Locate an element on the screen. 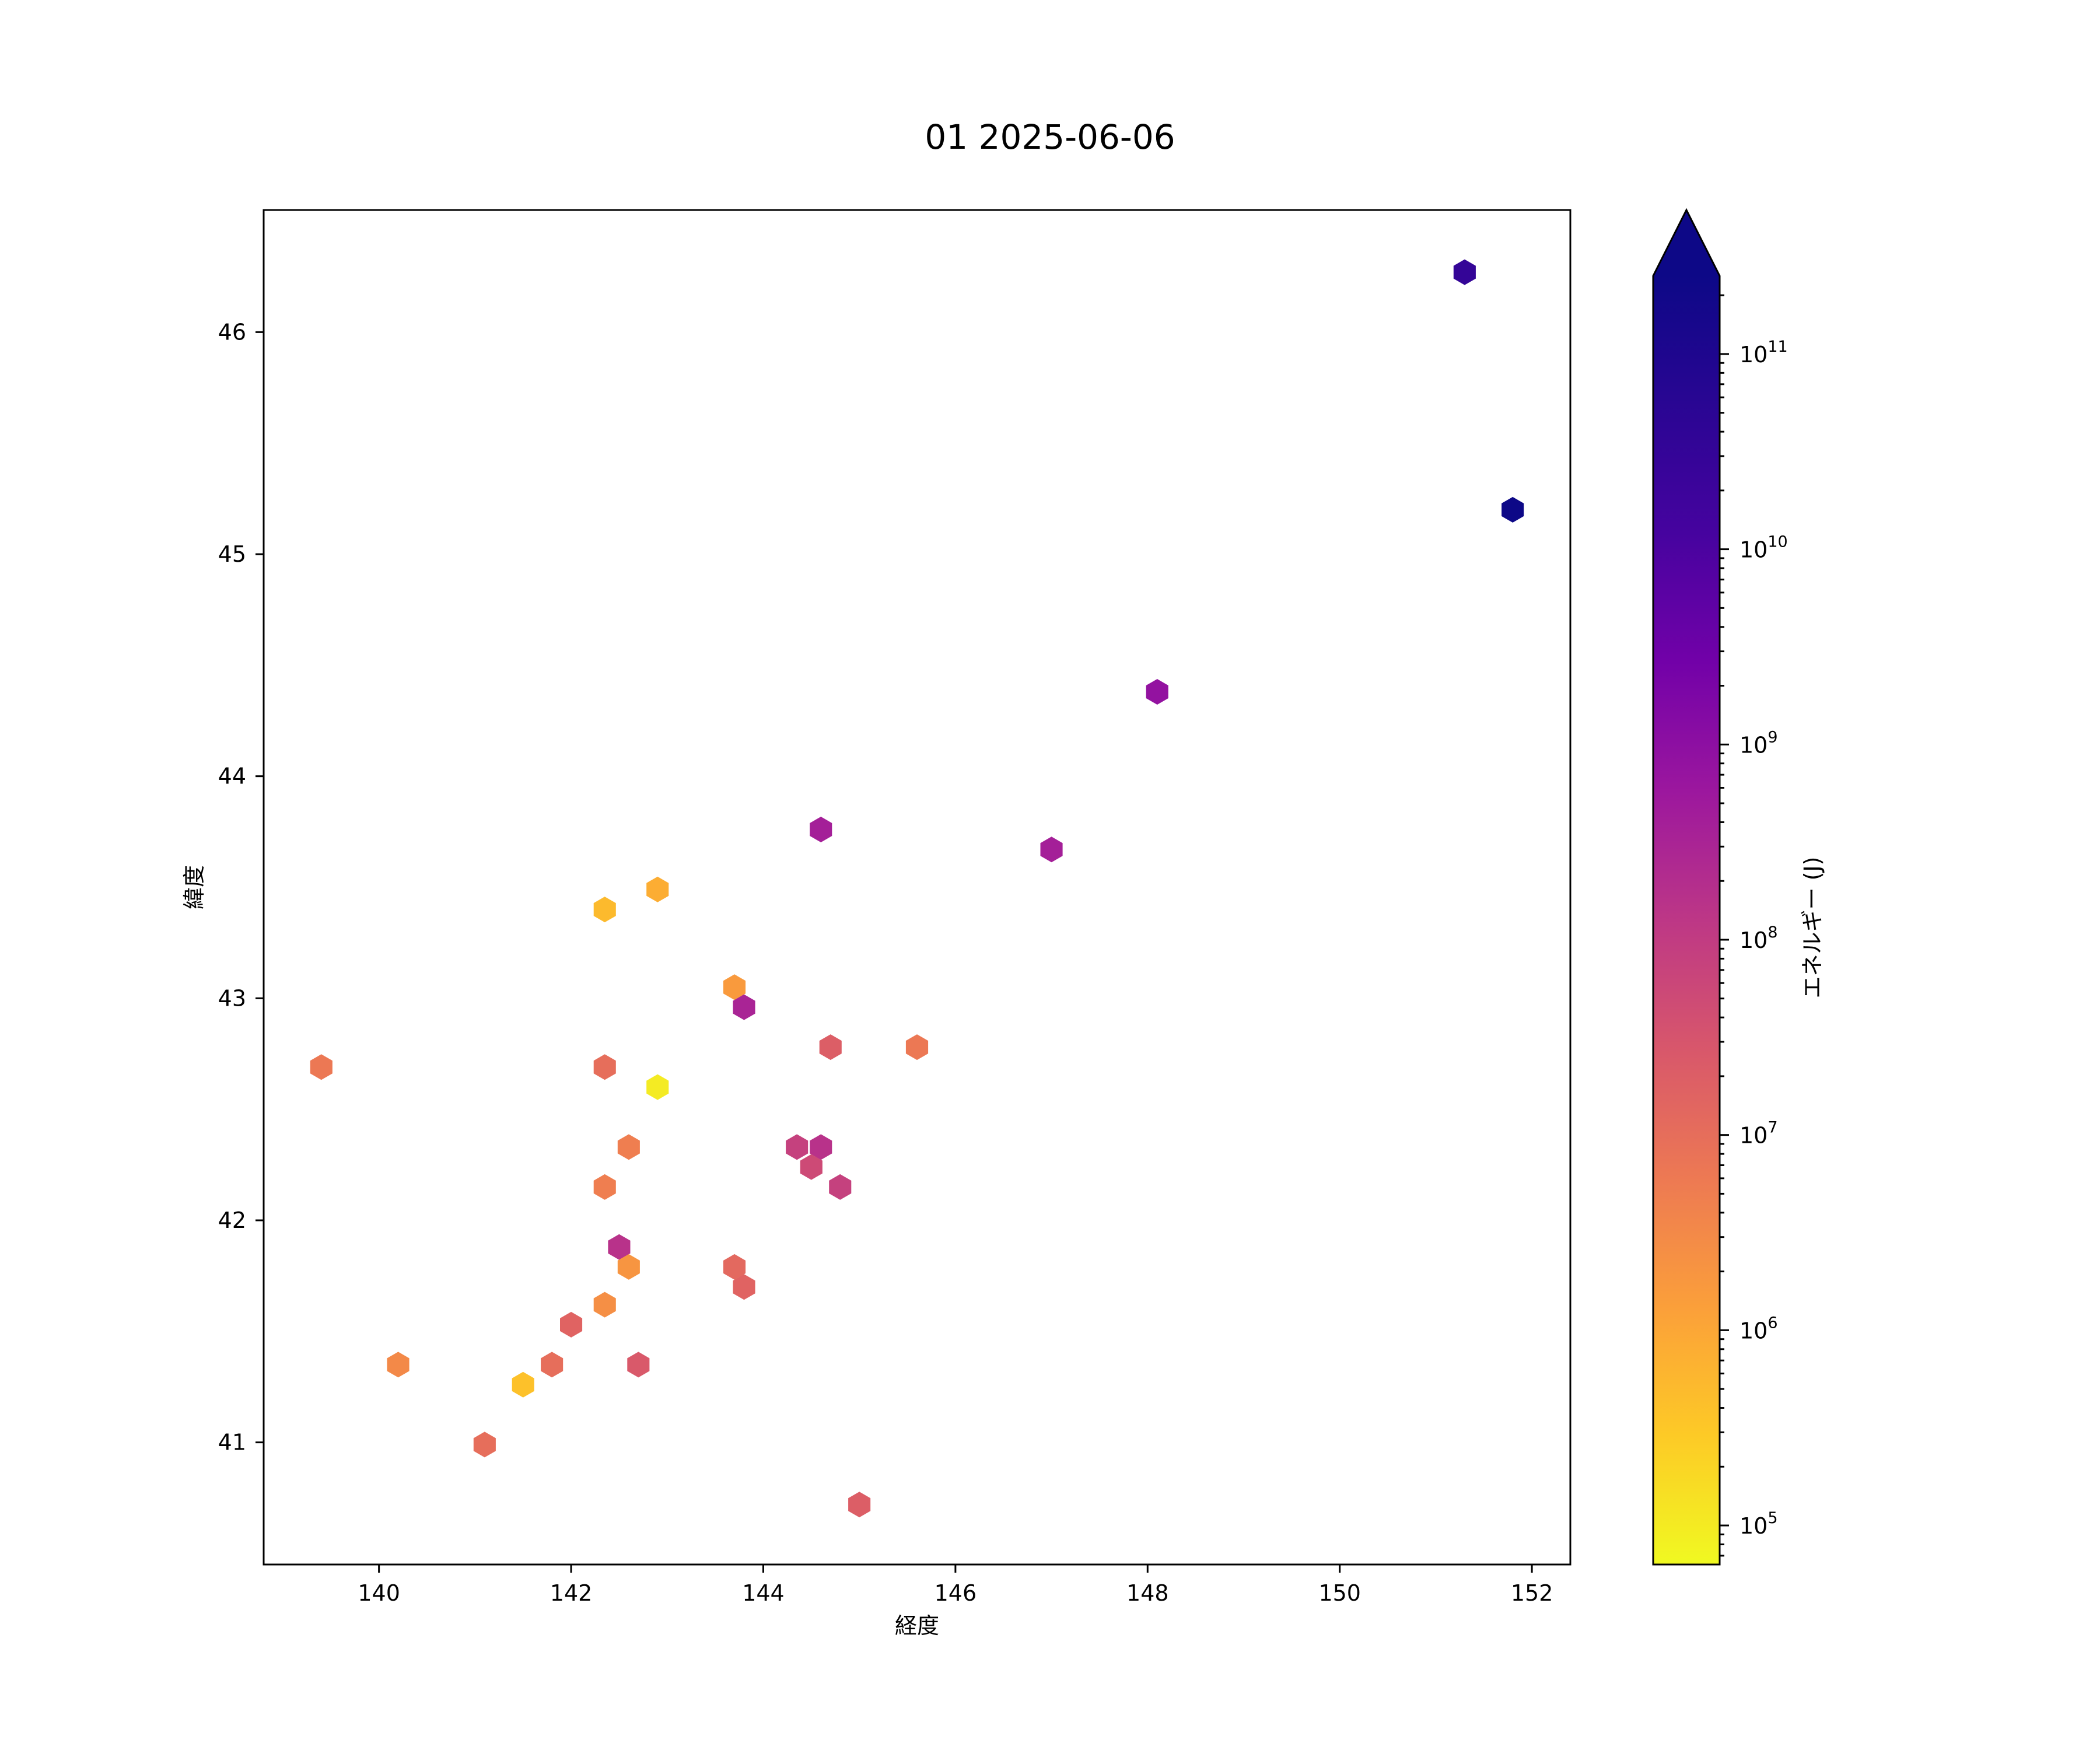  y-tick-label: 45 is located at coordinates (232, 554).